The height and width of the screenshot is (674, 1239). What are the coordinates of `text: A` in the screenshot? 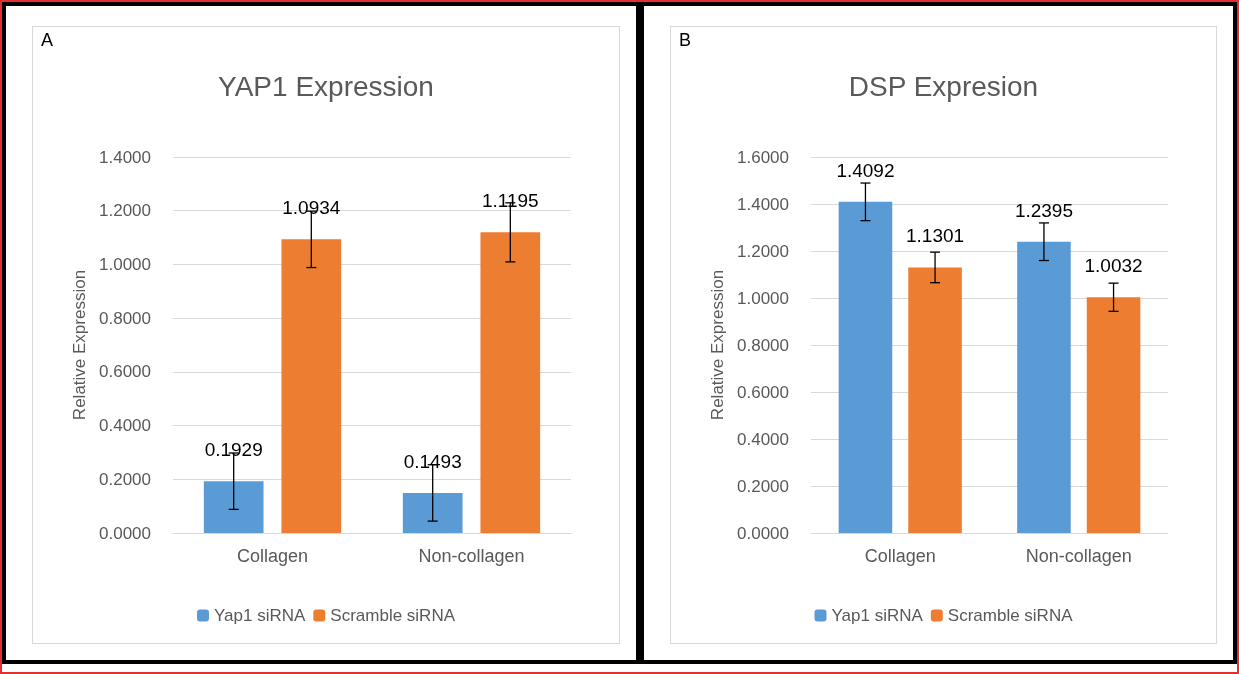 It's located at (47, 40).